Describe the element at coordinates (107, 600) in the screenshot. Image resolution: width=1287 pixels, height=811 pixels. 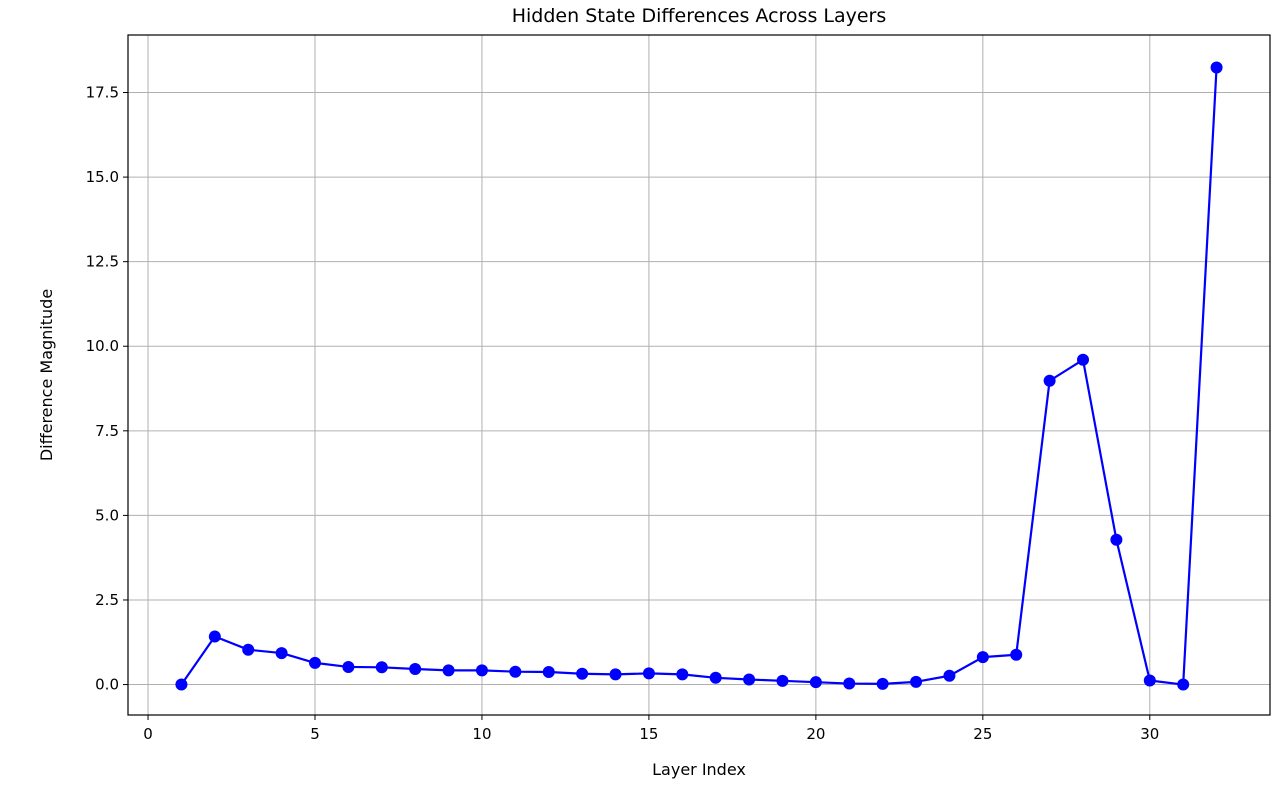
I see `y-tick-label: 2.5` at that location.